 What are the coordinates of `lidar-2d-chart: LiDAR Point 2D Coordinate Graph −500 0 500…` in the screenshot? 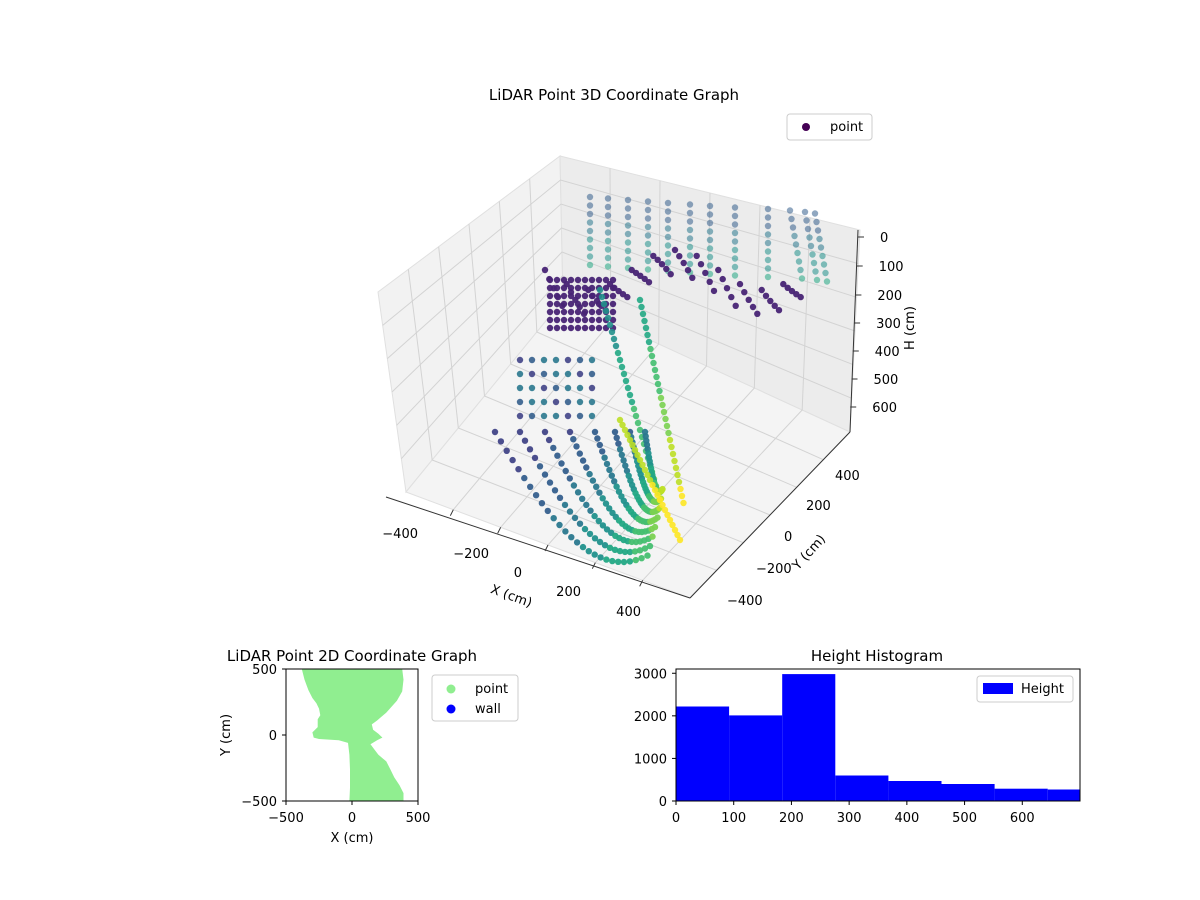 It's located at (369, 746).